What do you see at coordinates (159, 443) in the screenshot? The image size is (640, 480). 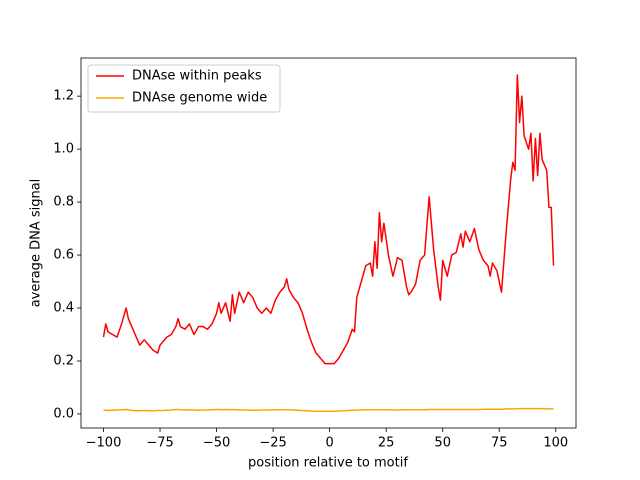 I see `x-tick-label: −75` at bounding box center [159, 443].